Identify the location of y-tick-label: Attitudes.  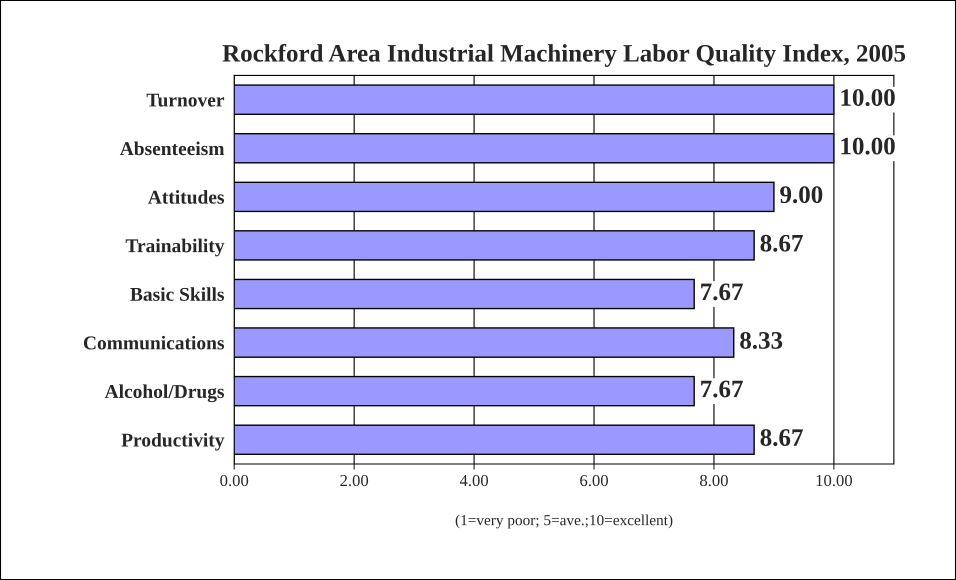
(186, 197).